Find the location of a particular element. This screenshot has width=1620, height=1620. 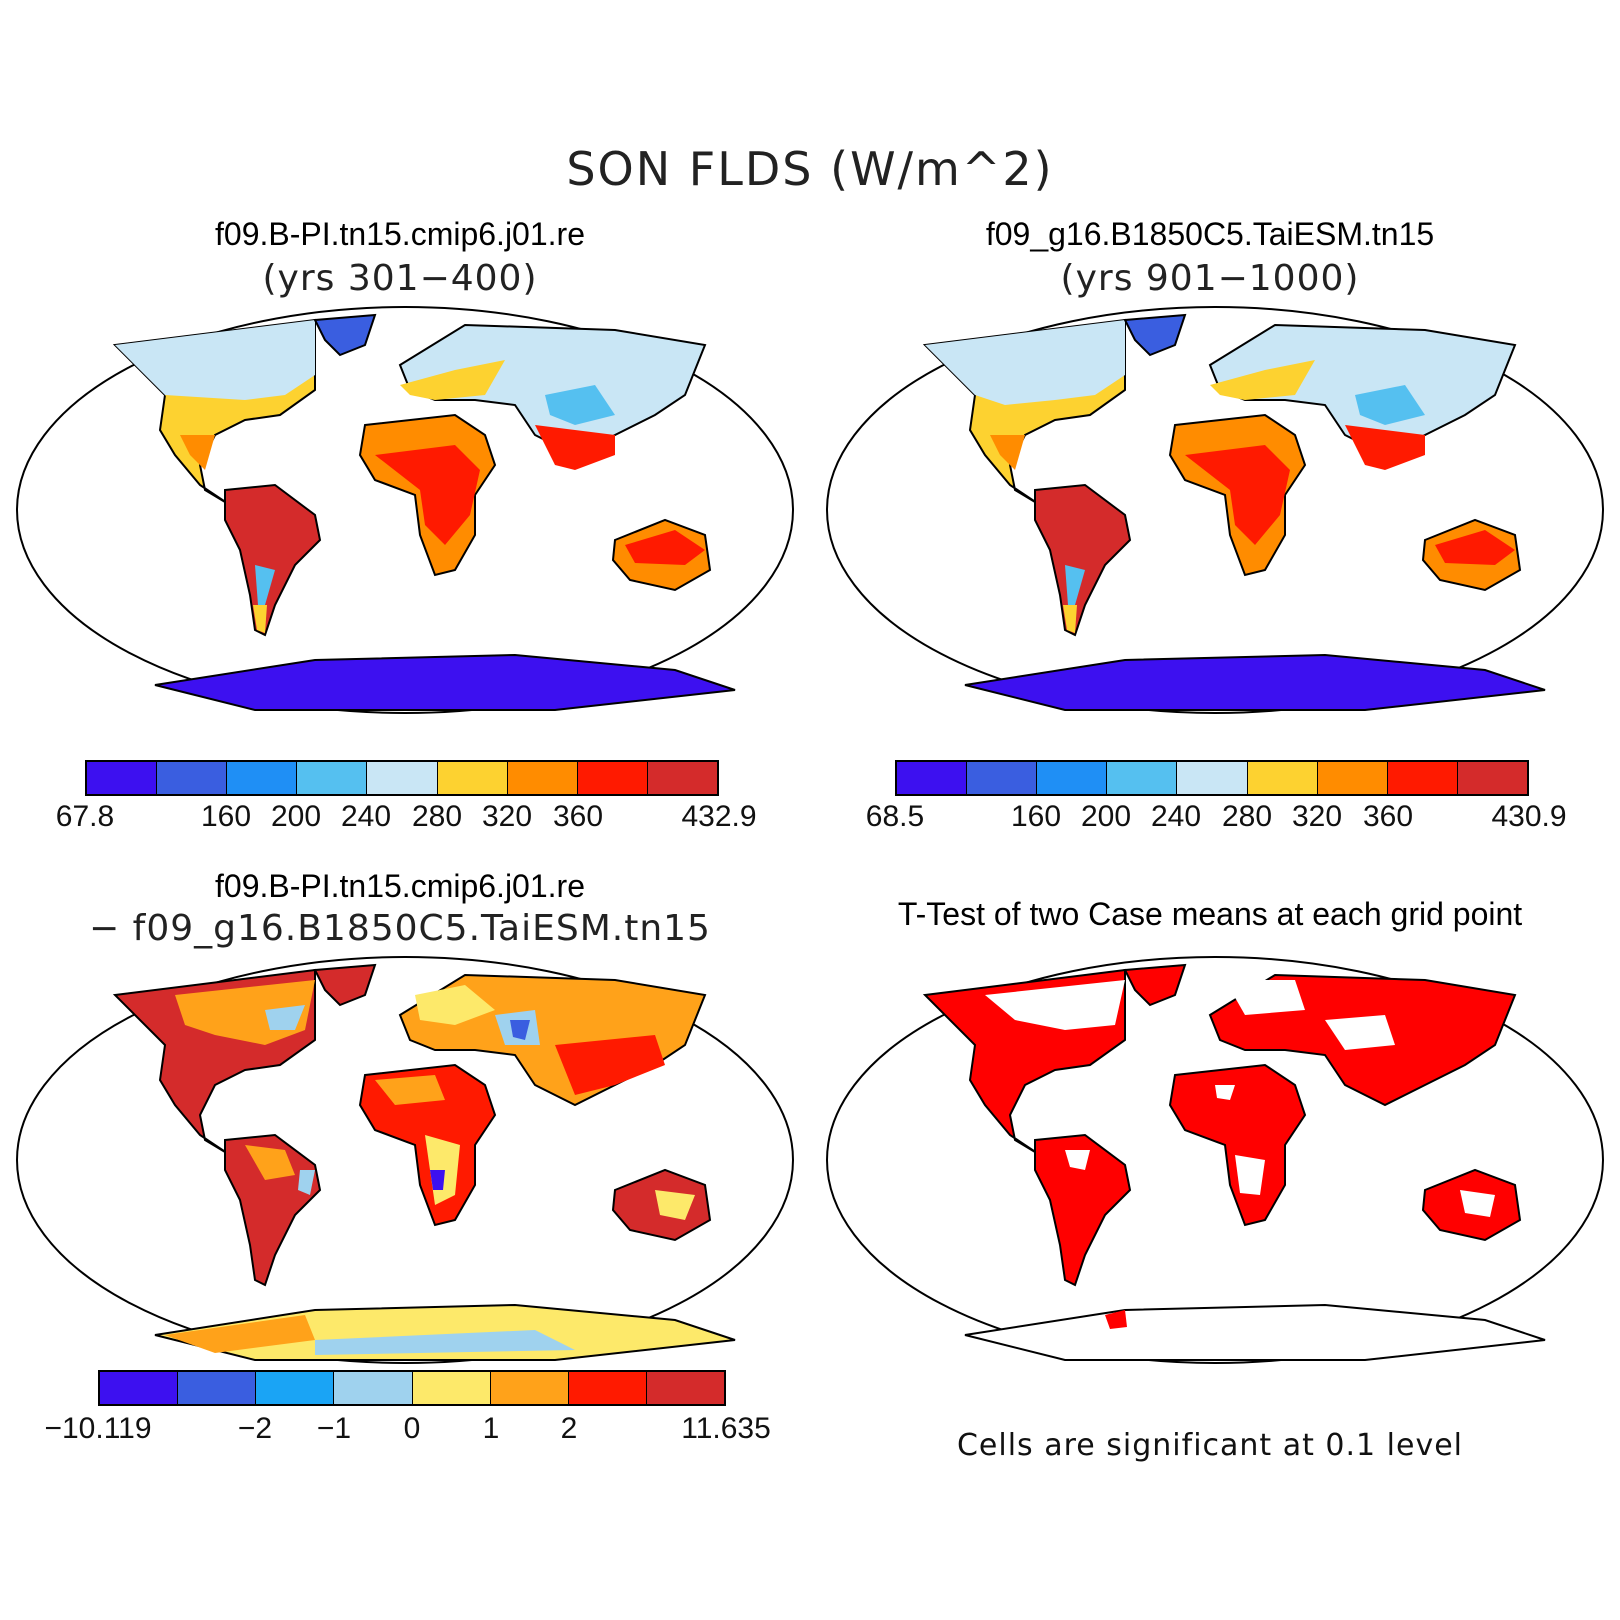

cbar-label: −10.119 is located at coordinates (98, 1428).